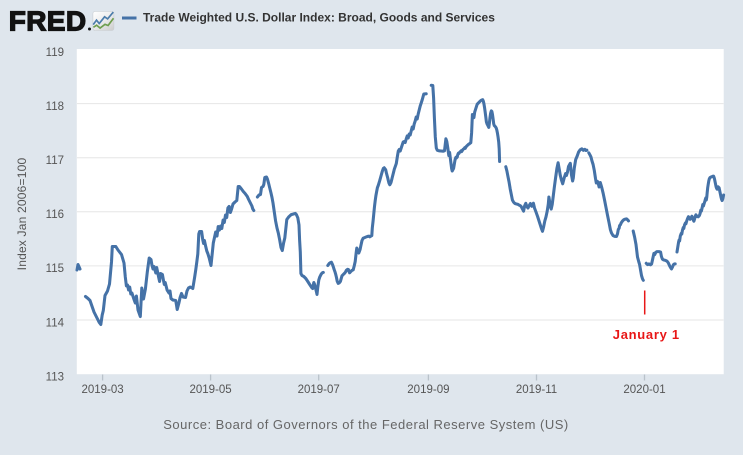  Describe the element at coordinates (55, 215) in the screenshot. I see `svg-text: 116` at that location.